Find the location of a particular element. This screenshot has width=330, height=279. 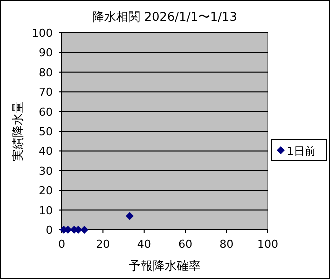

x-tick-label: 60 is located at coordinates (185, 244).